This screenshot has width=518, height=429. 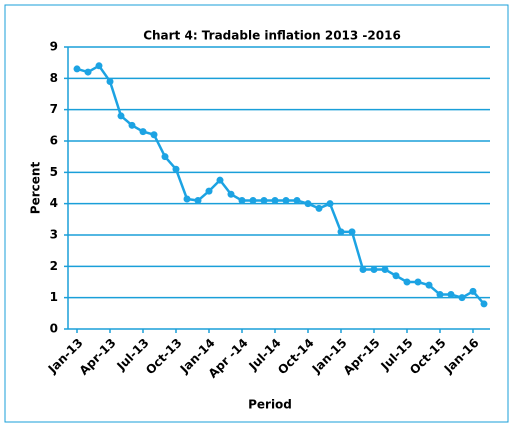 I want to click on x-axis-label: Period, so click(x=270, y=405).